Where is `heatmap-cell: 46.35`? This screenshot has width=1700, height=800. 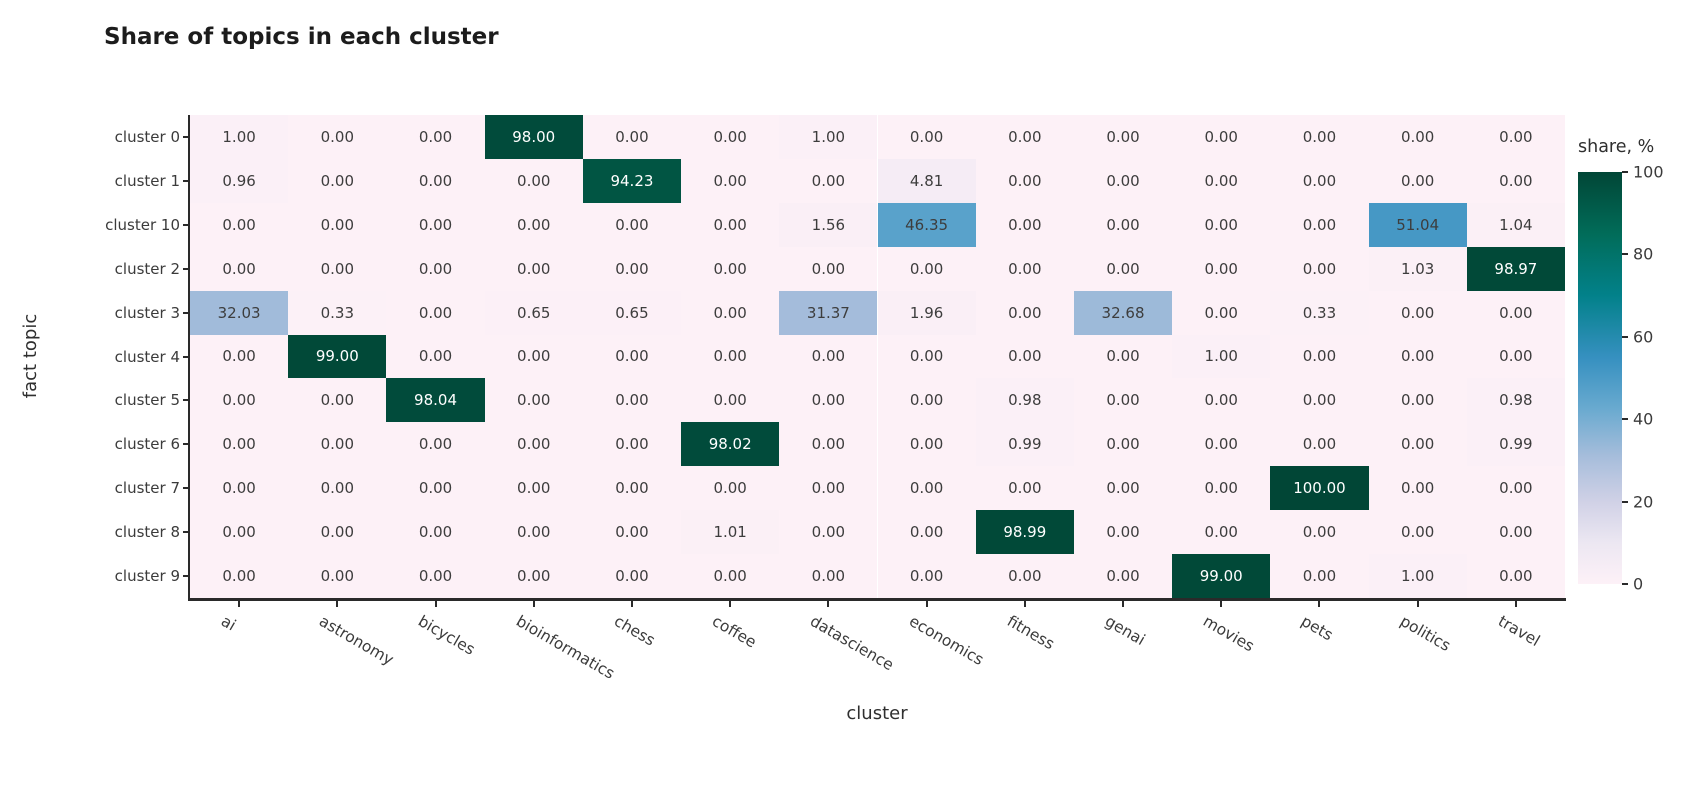
heatmap-cell: 46.35 is located at coordinates (926, 224).